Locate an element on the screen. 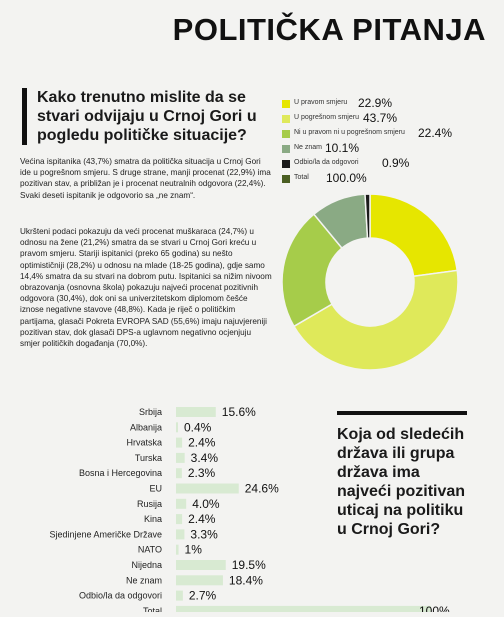 This screenshot has width=504, height=617. legend-item: Odbio/la da odgovori 0.9% is located at coordinates (392, 164).